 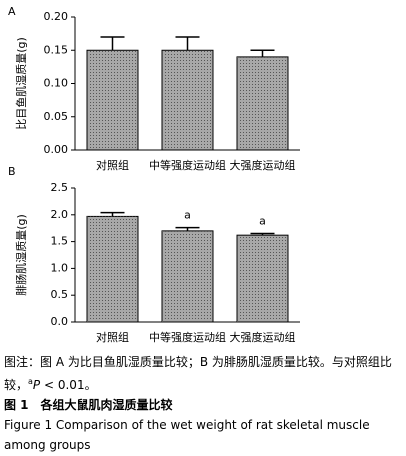 I want to click on note-text: 图注：图 A 为比目鱼肌湿质量比较；B 为腓肠肌湿质量比较。与对照组比较，, so click(x=198, y=373).